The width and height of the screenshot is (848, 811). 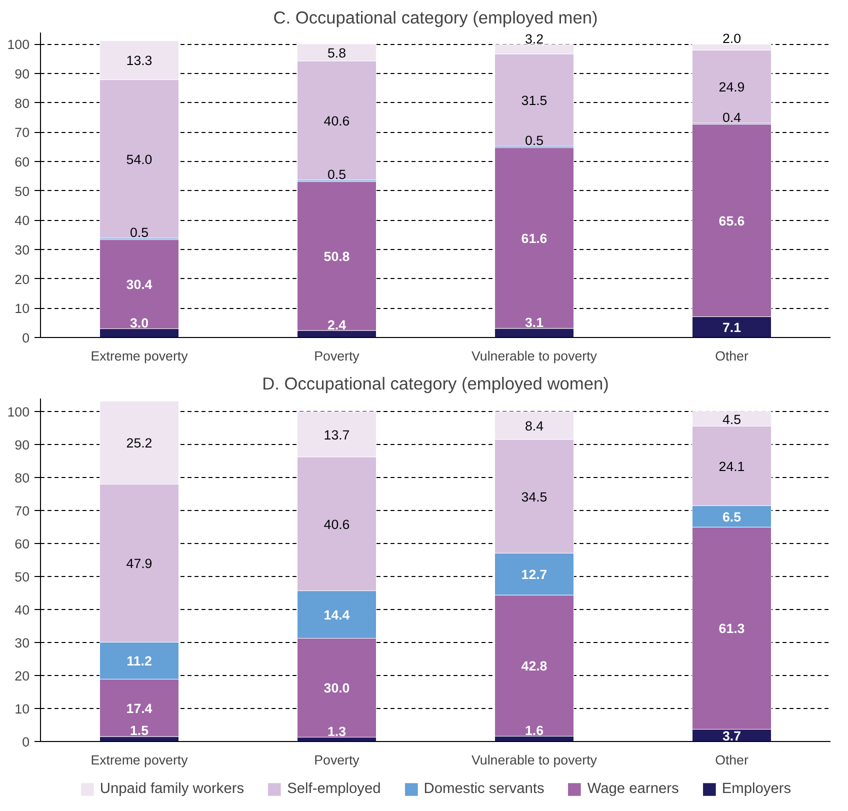 What do you see at coordinates (633, 789) in the screenshot?
I see `legend-label: Wage earners` at bounding box center [633, 789].